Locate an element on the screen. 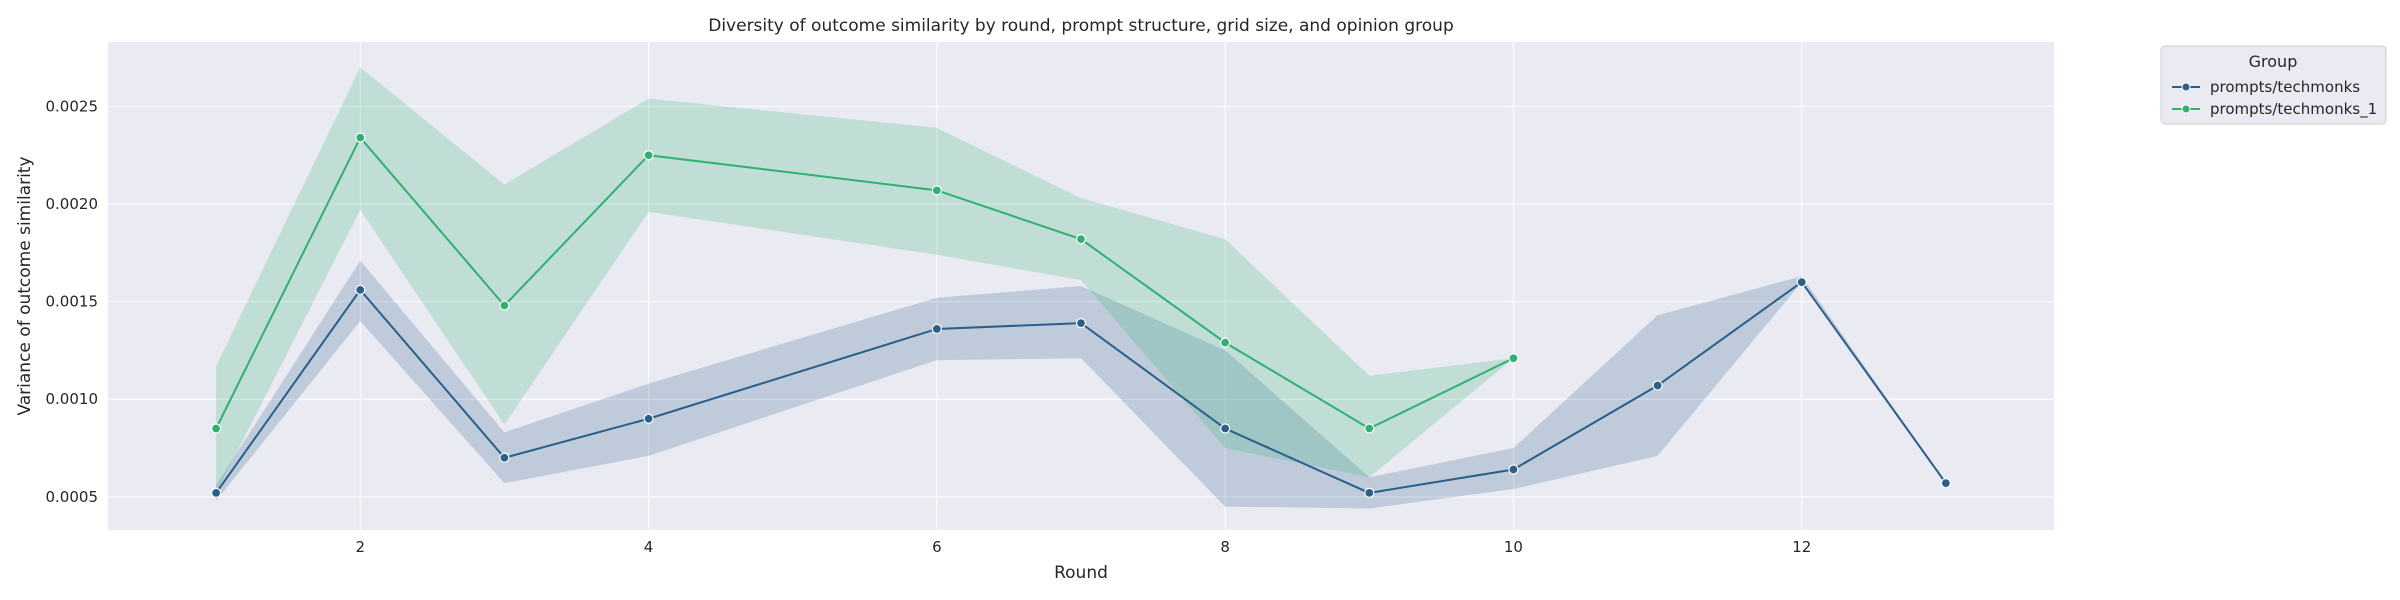  y-tick-labels: 0.0005 0.0010 0.0015 0.0020 0.0025 is located at coordinates (72, 301).